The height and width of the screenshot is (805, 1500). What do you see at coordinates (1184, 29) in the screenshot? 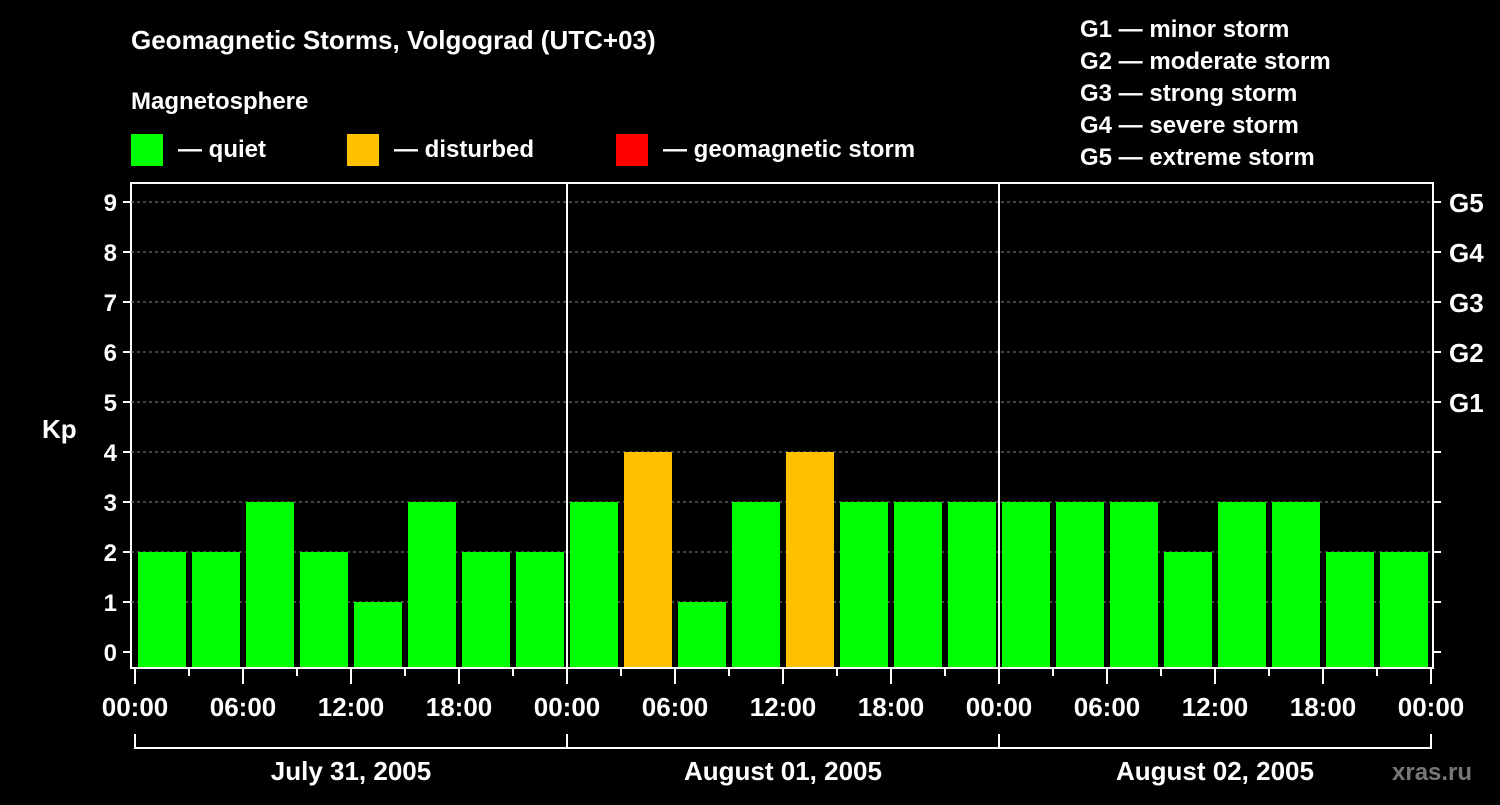
I see `scale-legend-item: G1 — minor storm` at bounding box center [1184, 29].